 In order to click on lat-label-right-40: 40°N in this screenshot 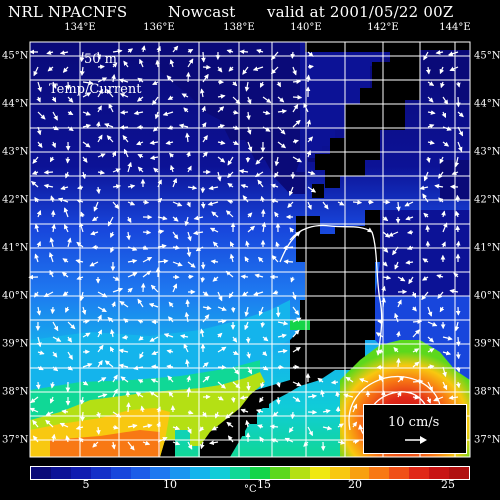, I will do `click(487, 296)`.